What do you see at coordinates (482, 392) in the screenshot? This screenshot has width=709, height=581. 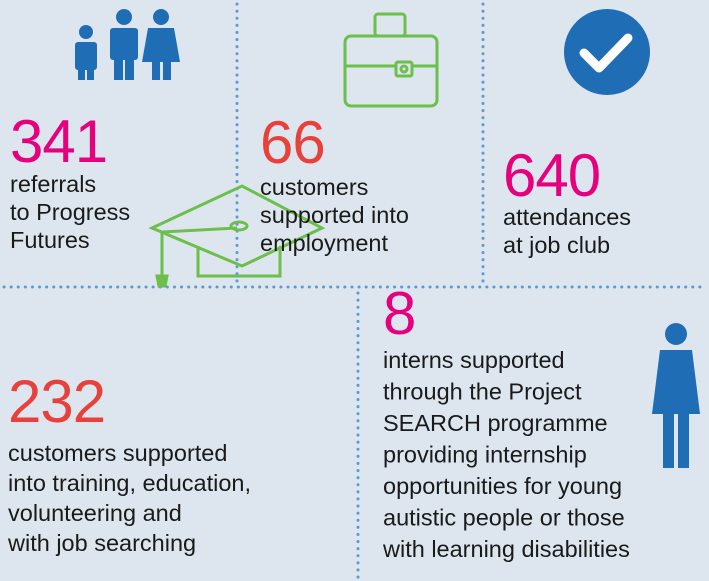 I see `stat-text: through the Project` at bounding box center [482, 392].